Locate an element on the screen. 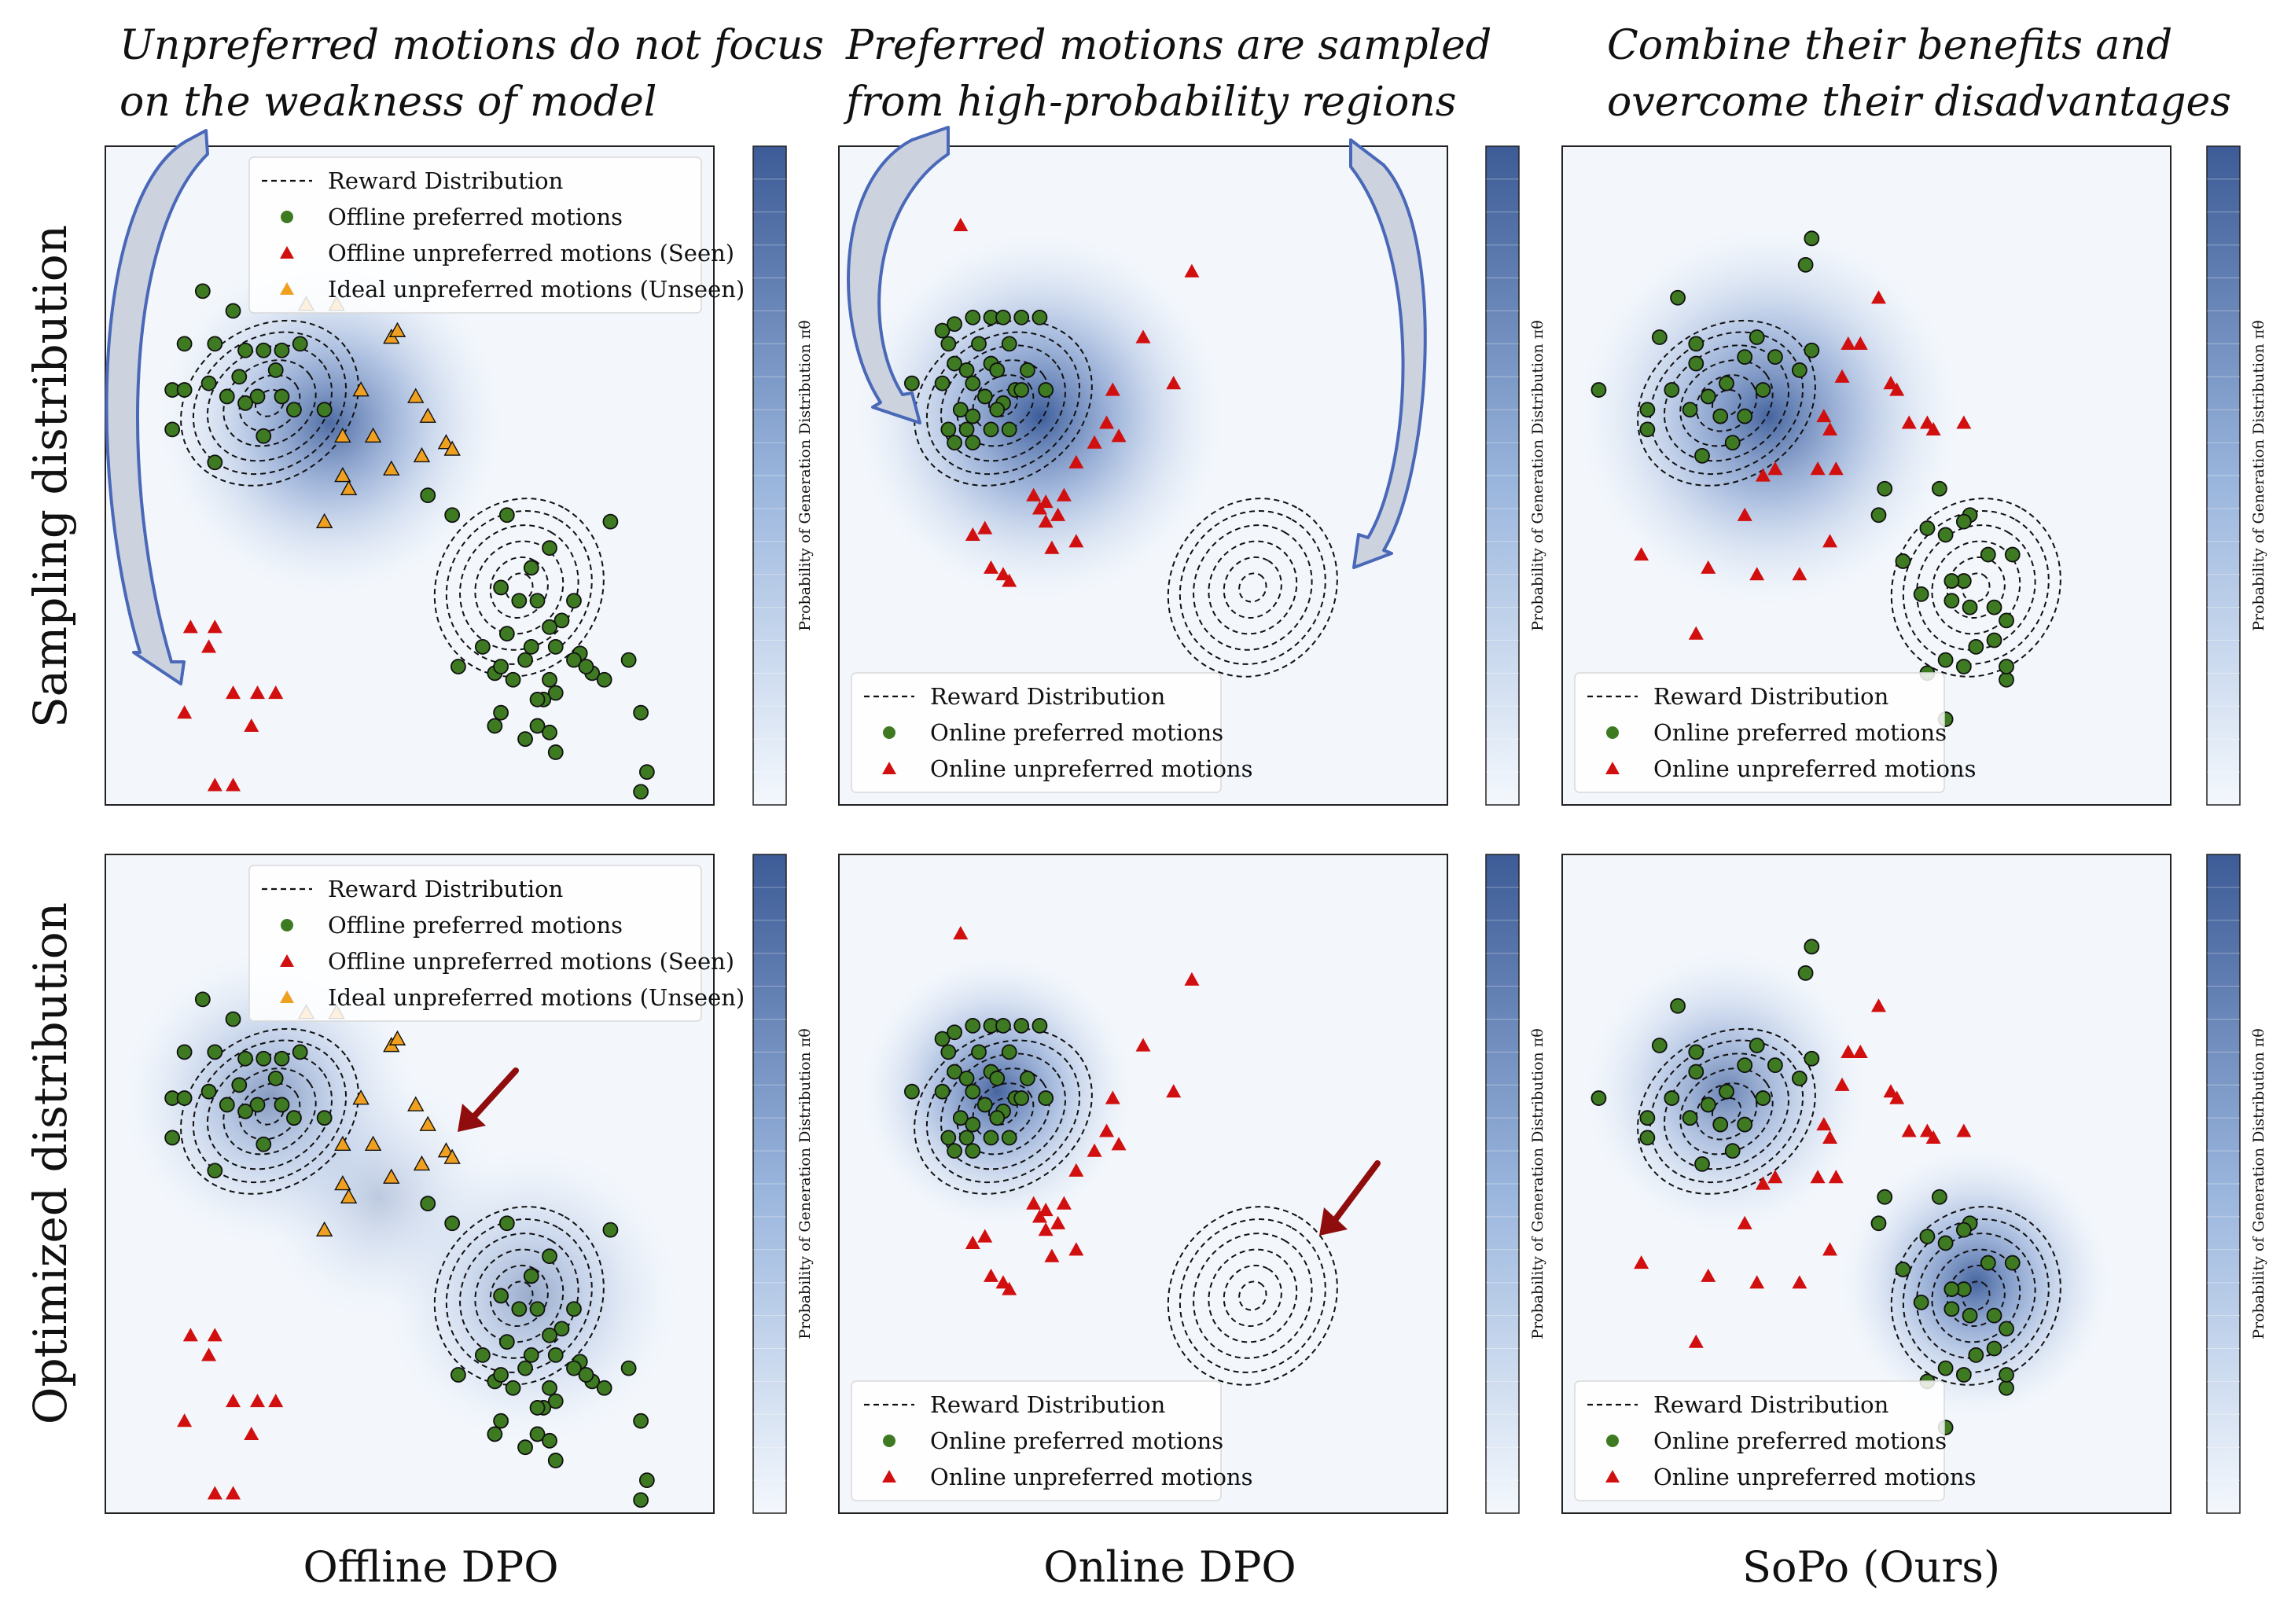 This screenshot has width=2280, height=1624. legend-label: Online unpreferred motions is located at coordinates (1814, 769).